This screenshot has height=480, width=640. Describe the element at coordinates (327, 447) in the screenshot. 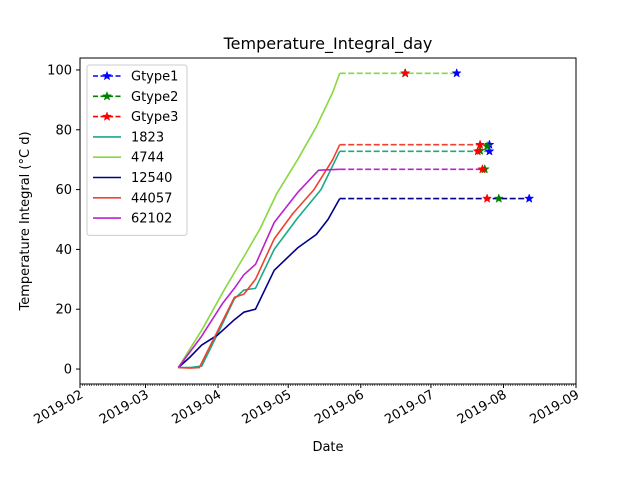

I see `x-axis-title: Date` at that location.